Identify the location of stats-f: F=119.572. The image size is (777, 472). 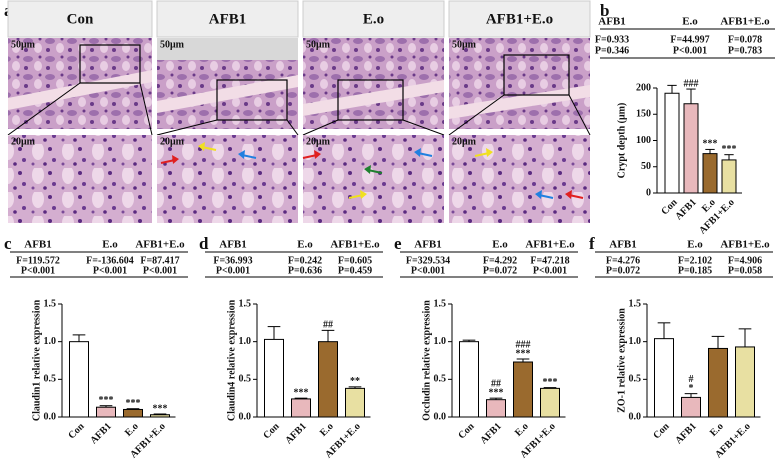
(38, 260).